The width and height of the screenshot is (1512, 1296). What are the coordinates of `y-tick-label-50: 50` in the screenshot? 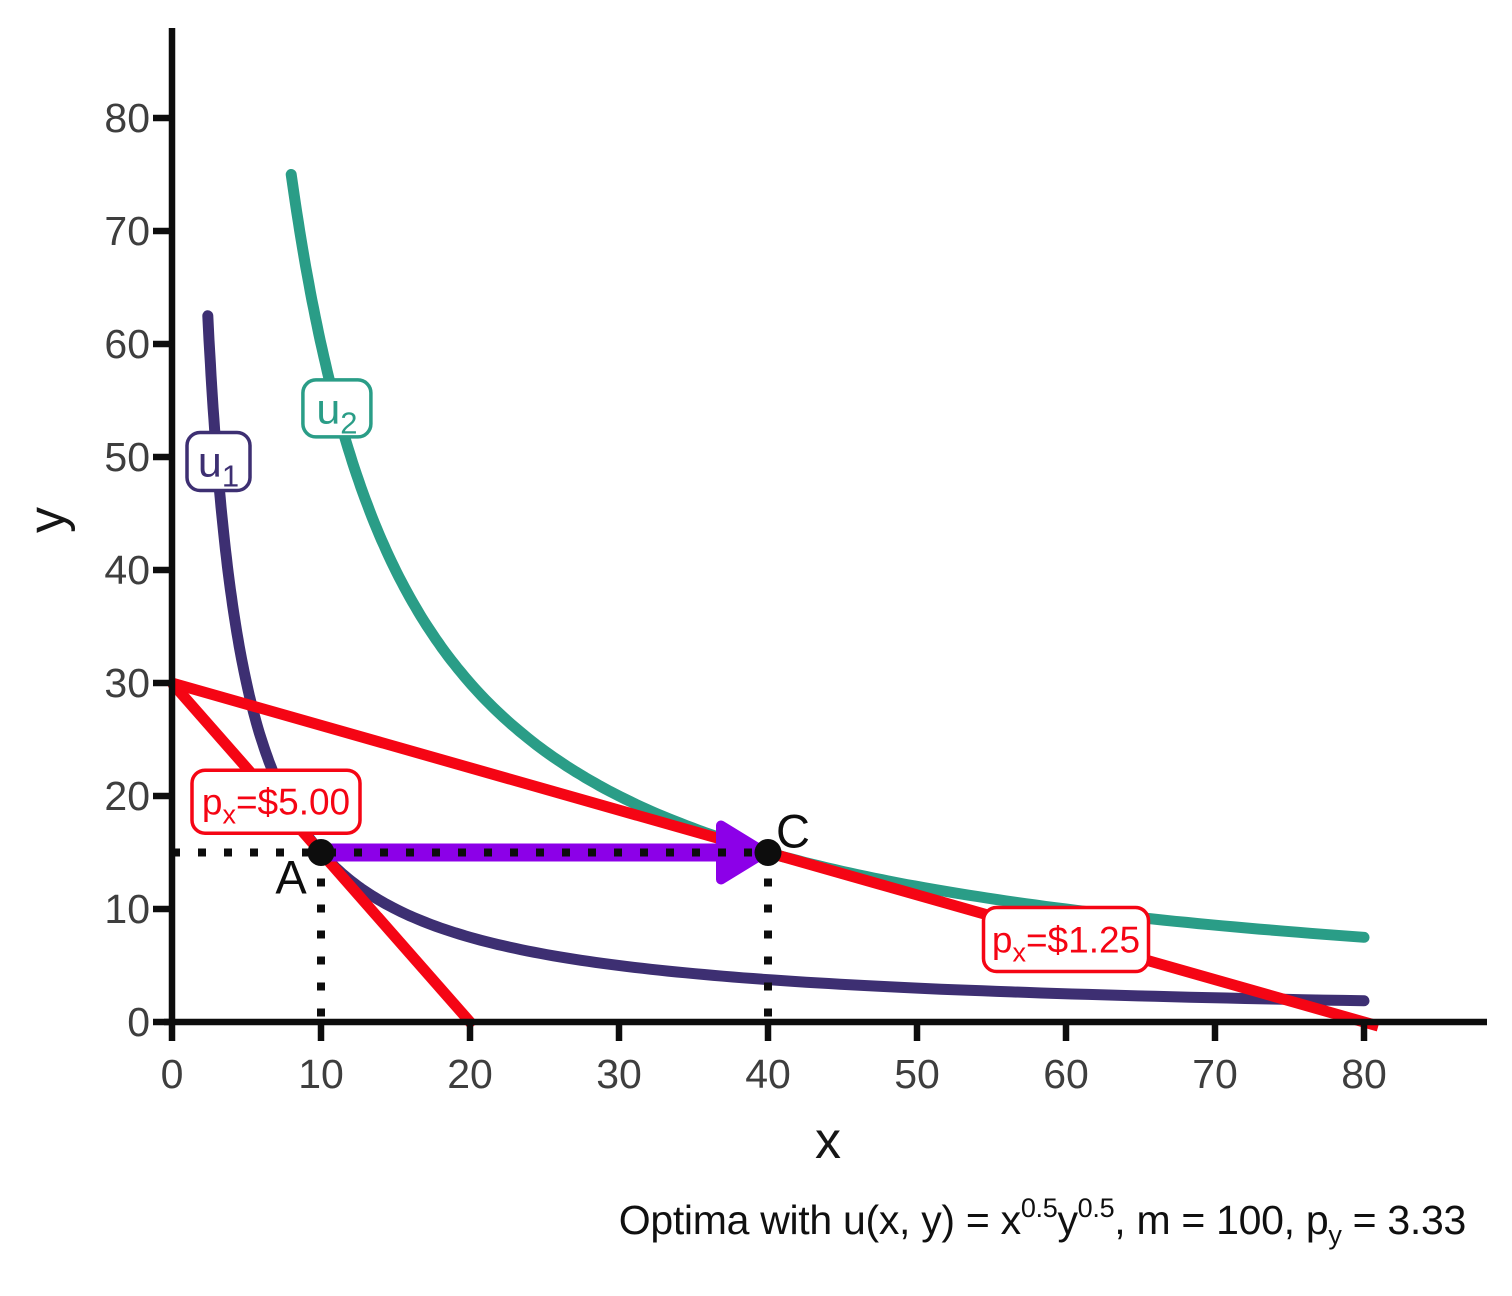 It's located at (127, 457).